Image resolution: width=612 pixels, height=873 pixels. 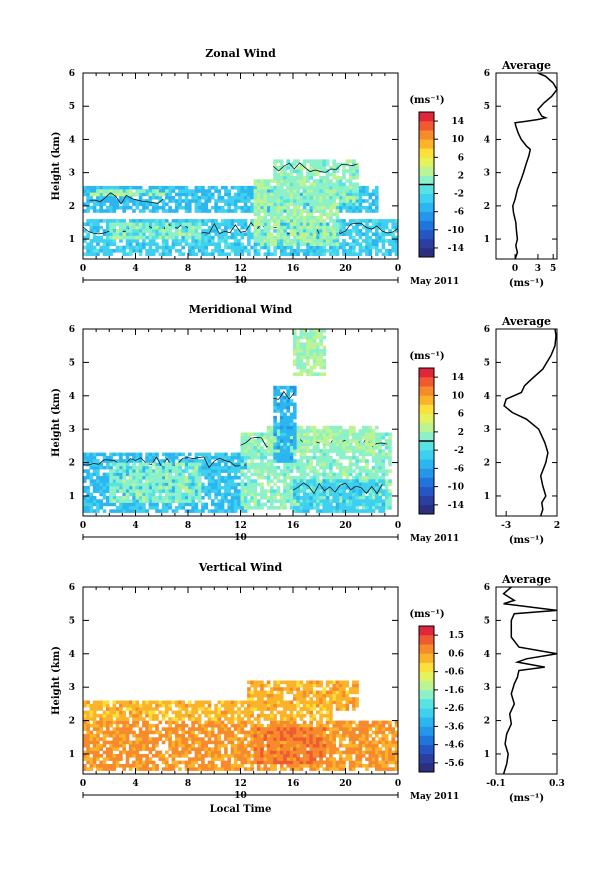 I want to click on average-y-tick-label: 4, so click(x=487, y=397).